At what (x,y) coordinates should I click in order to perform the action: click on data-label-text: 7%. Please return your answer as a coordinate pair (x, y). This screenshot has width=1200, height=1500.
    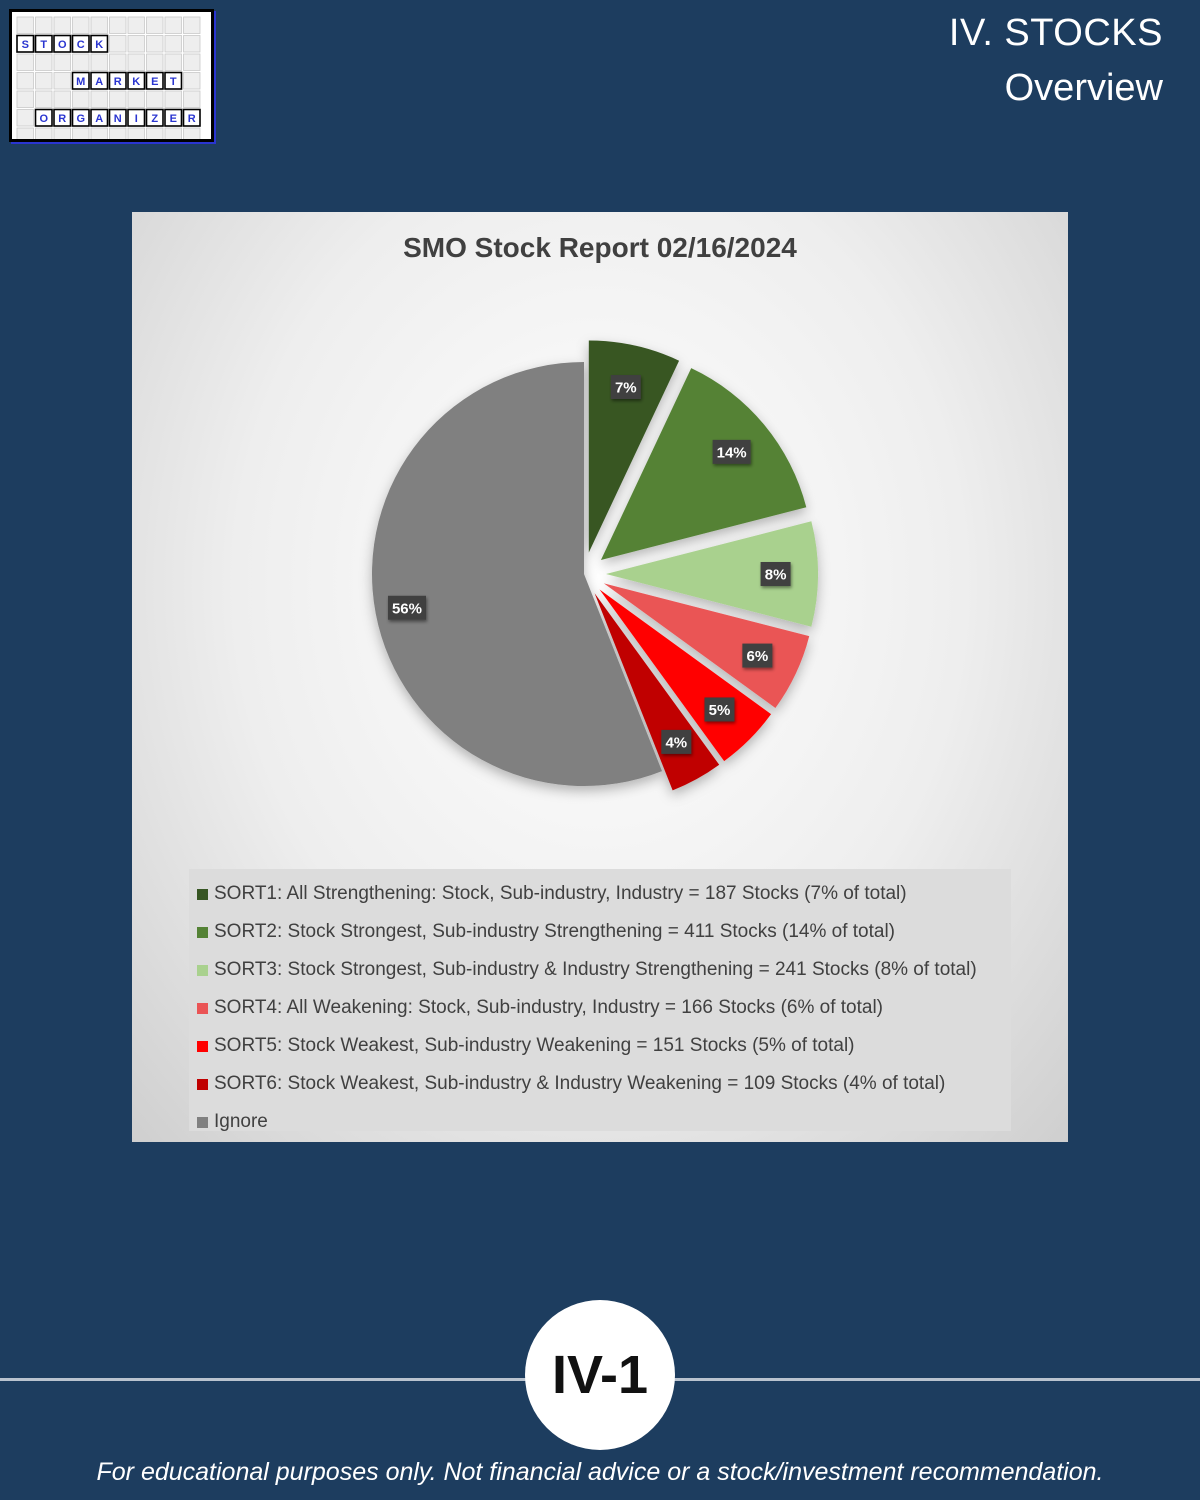
    Looking at the image, I should click on (626, 388).